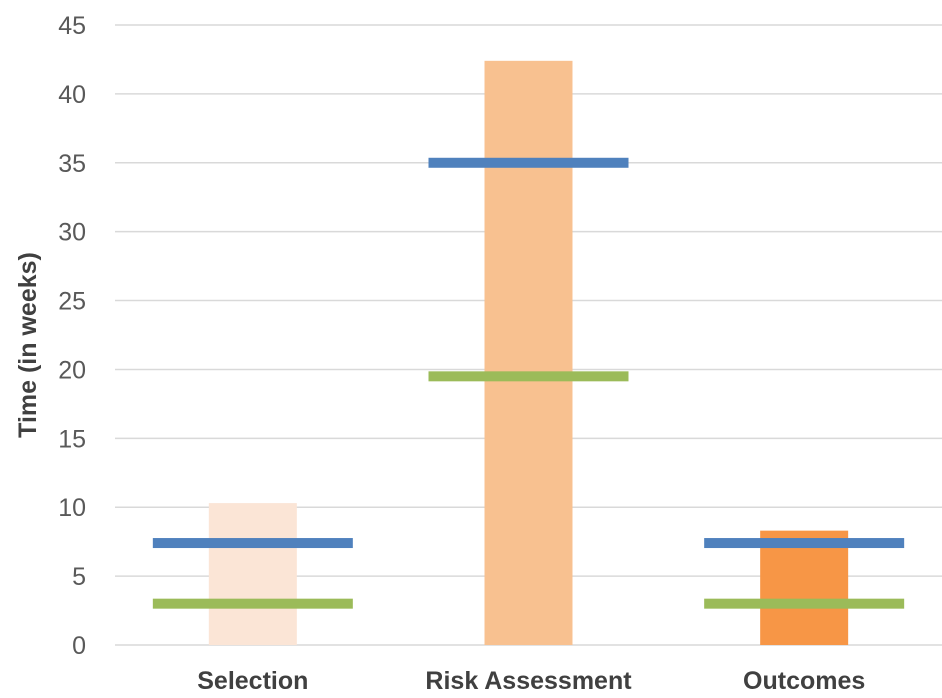 This screenshot has height=698, width=942. Describe the element at coordinates (72, 302) in the screenshot. I see `y-tick-label: 25` at that location.